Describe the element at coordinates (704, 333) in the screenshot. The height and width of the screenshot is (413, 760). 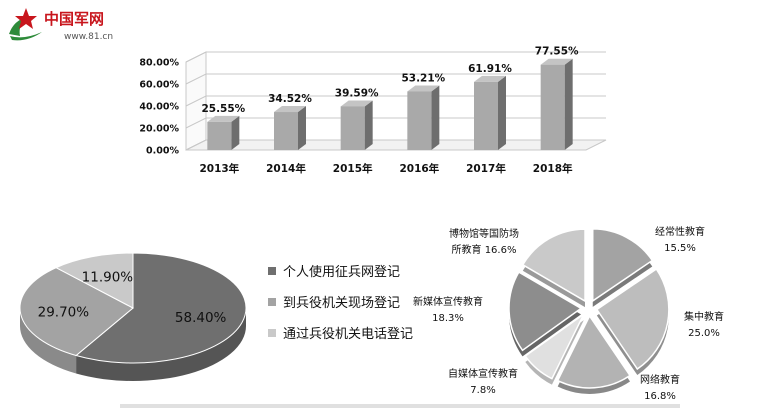
I see `pie-data-label: 25.0%` at that location.